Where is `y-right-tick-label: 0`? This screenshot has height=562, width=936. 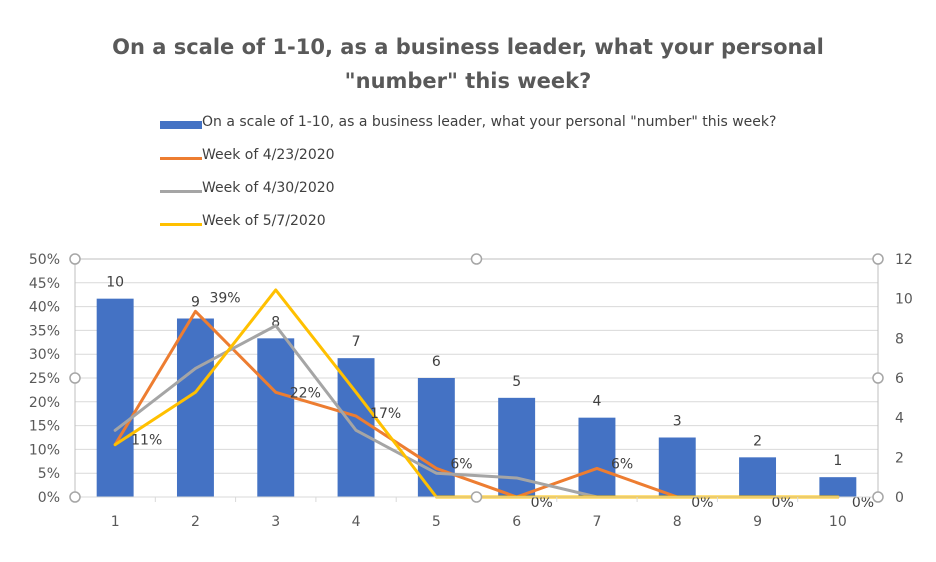
y-right-tick-label: 0 is located at coordinates (899, 498).